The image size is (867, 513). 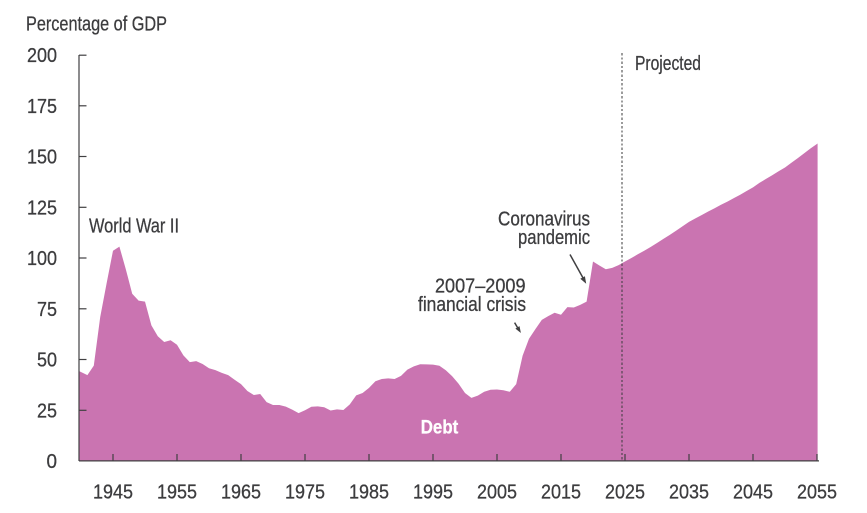 What do you see at coordinates (480, 287) in the screenshot?
I see `svg-text: 2007–2009` at bounding box center [480, 287].